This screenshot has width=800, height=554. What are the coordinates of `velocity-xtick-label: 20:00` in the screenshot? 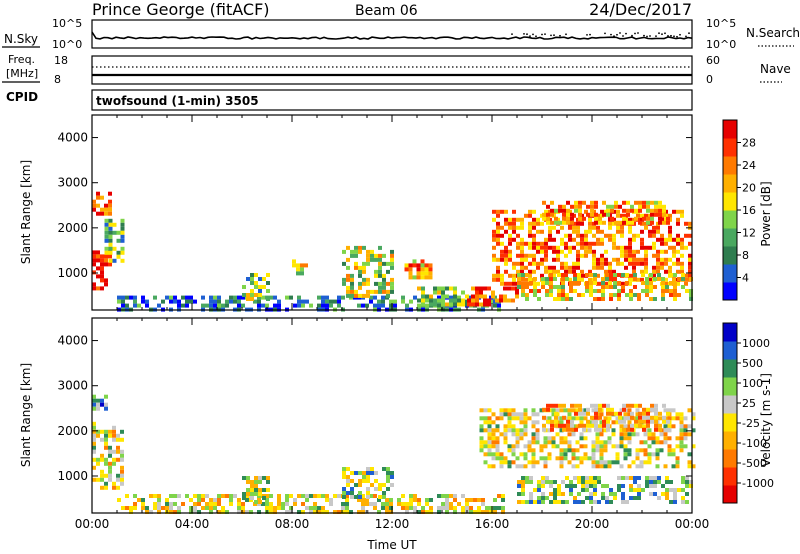 It's located at (592, 524).